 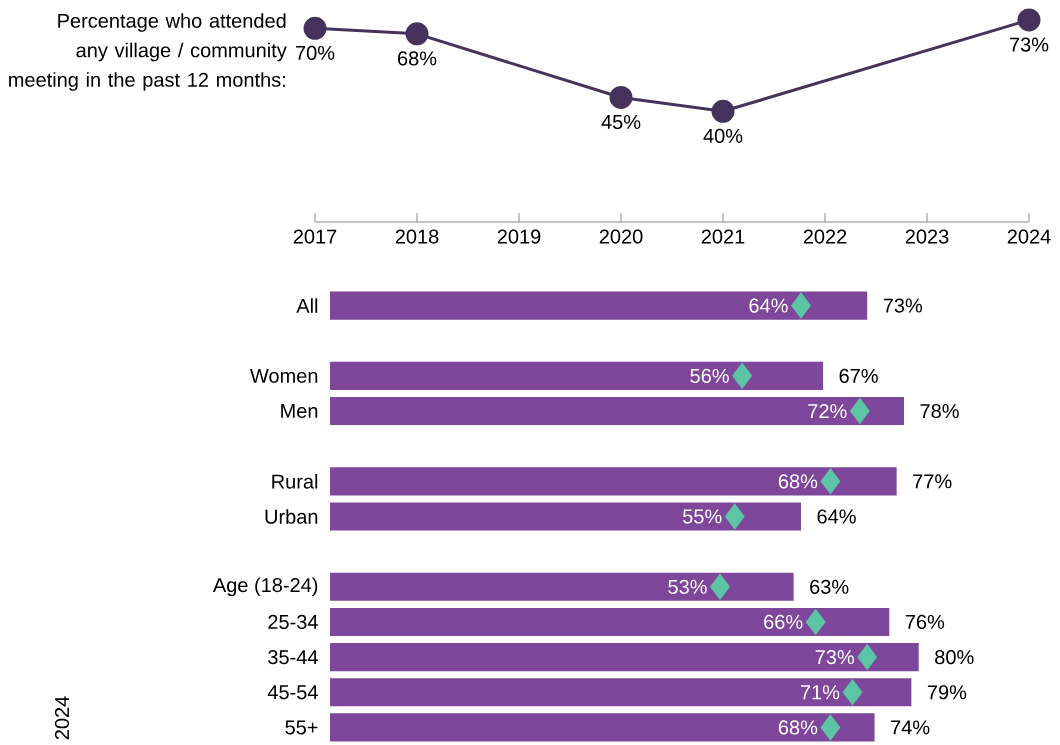 What do you see at coordinates (291, 516) in the screenshot?
I see `y-tick-label: Urban` at bounding box center [291, 516].